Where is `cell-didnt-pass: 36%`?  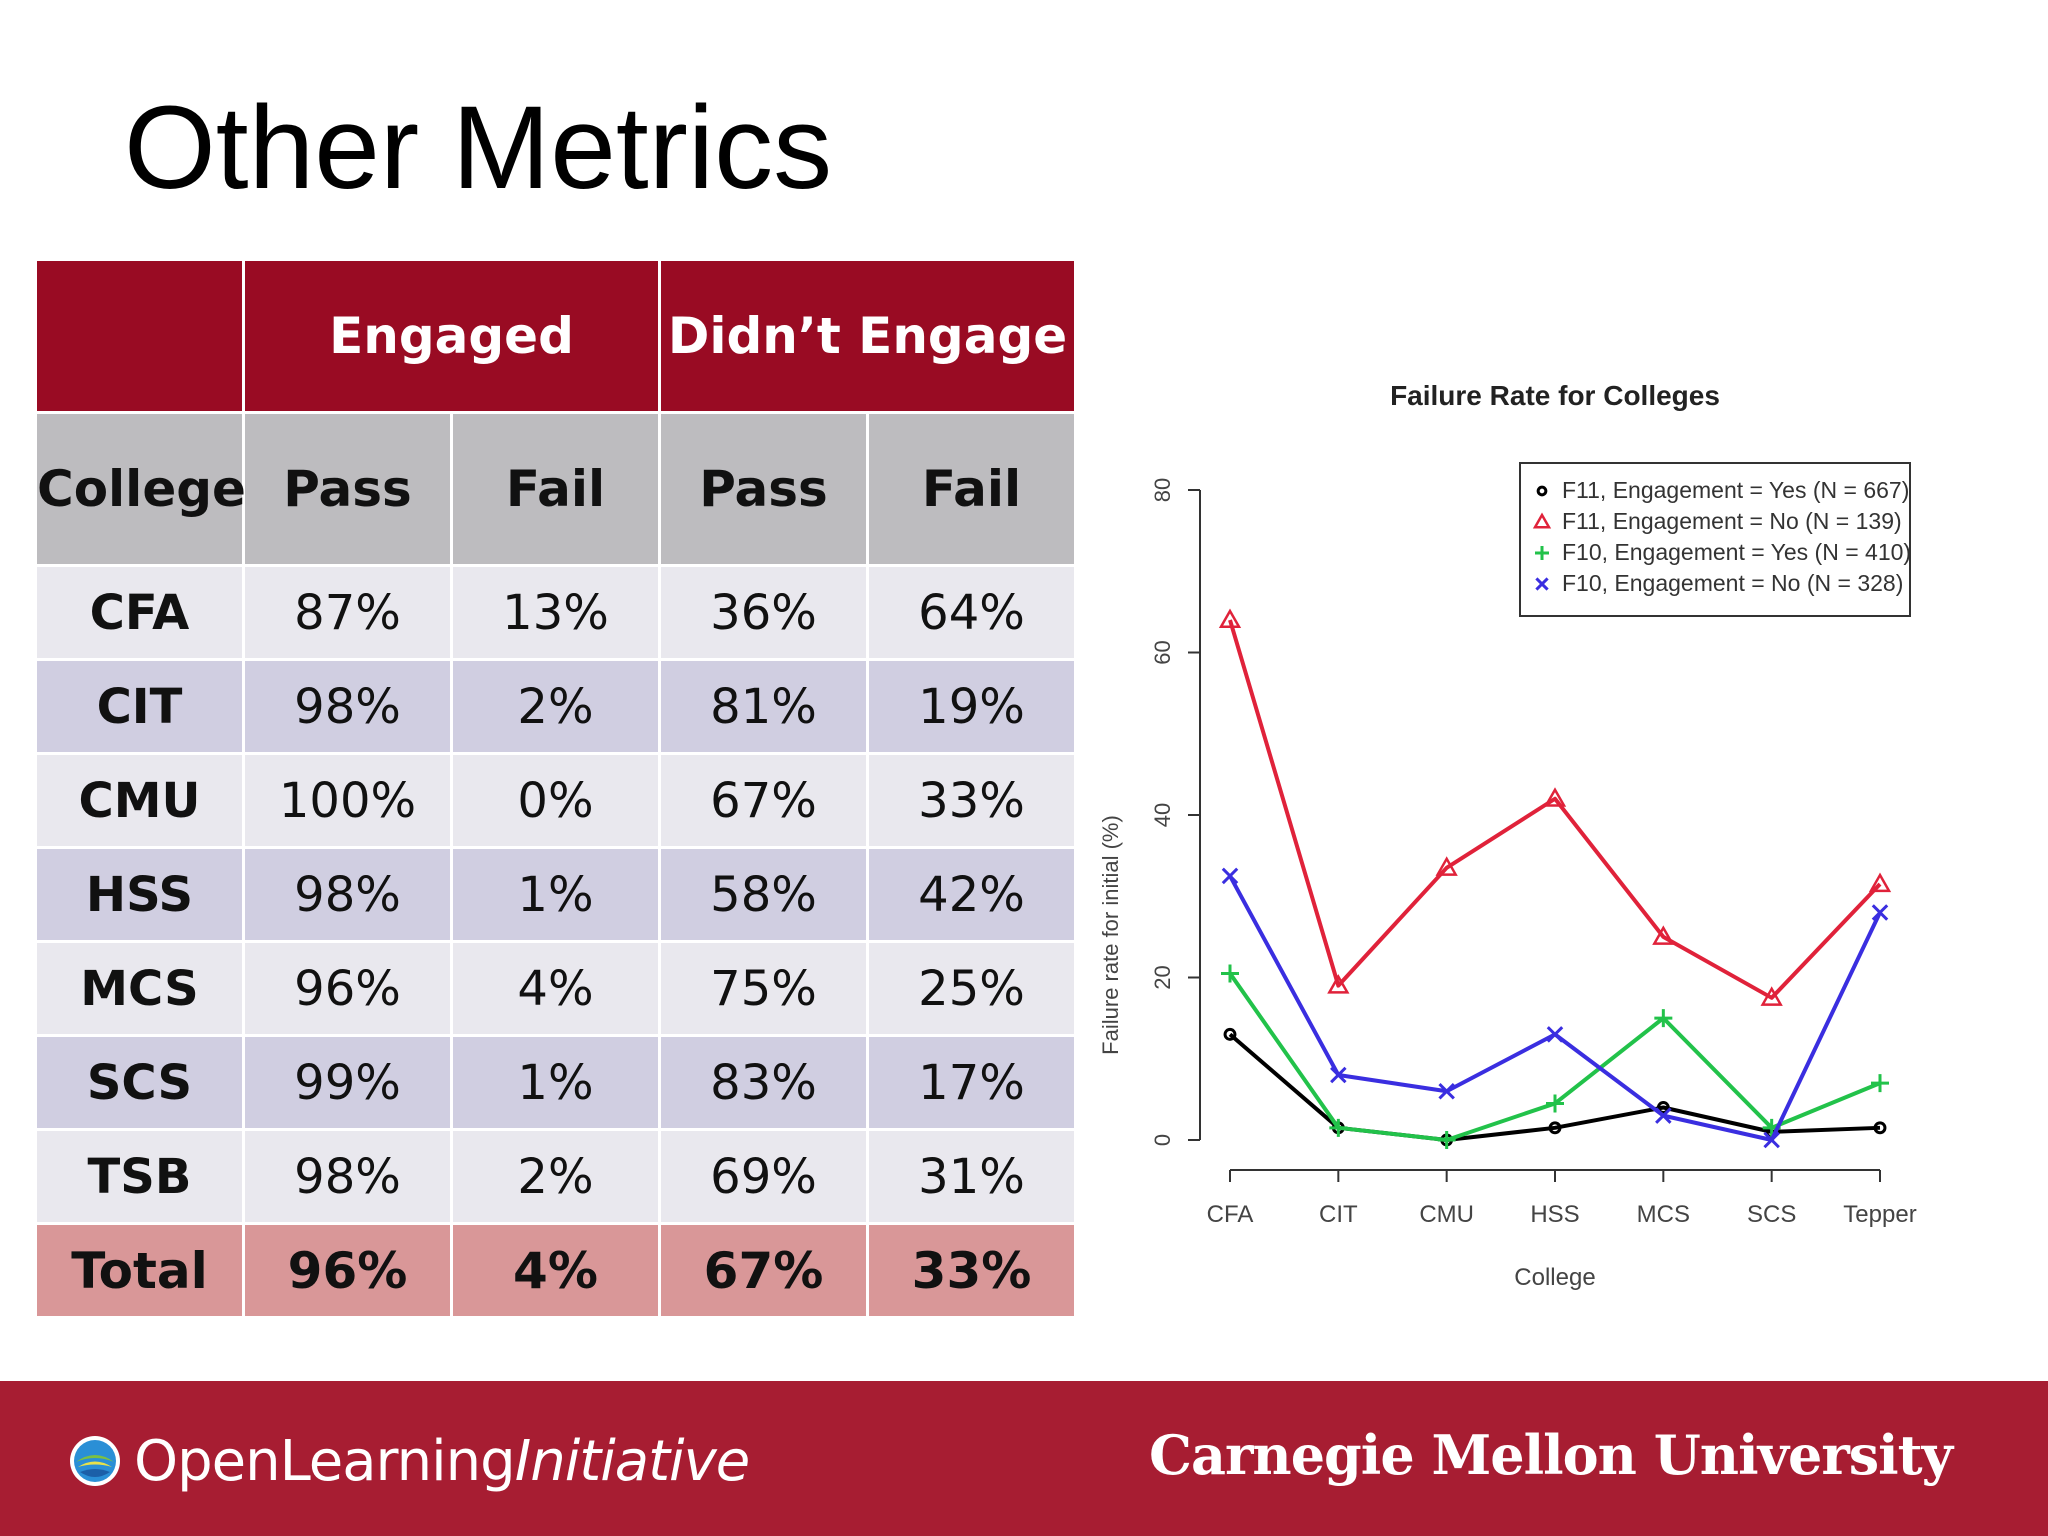
cell-didnt-pass: 36% is located at coordinates (763, 612).